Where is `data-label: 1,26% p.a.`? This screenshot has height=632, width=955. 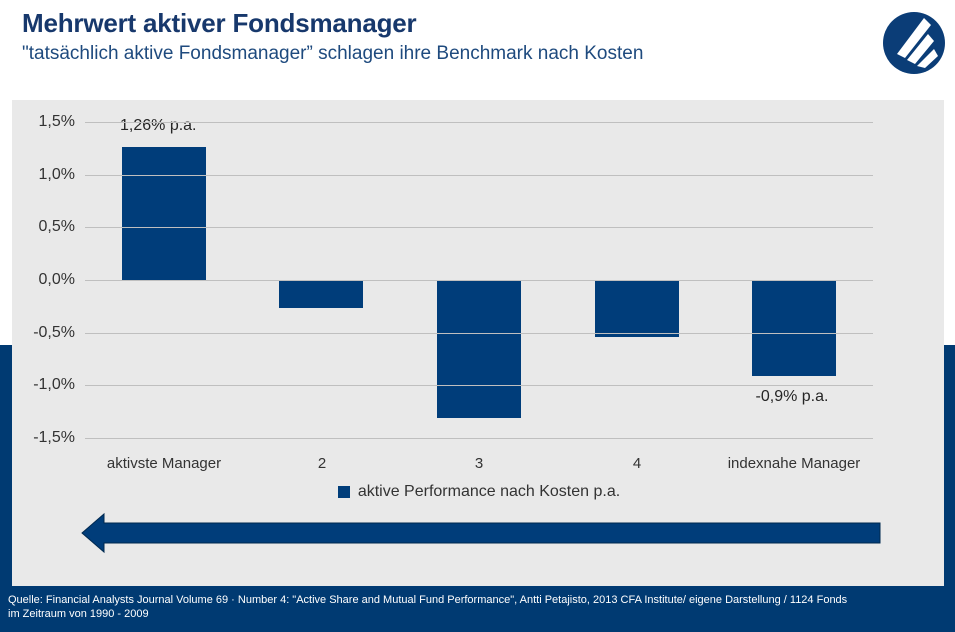
data-label: 1,26% p.a. is located at coordinates (158, 125).